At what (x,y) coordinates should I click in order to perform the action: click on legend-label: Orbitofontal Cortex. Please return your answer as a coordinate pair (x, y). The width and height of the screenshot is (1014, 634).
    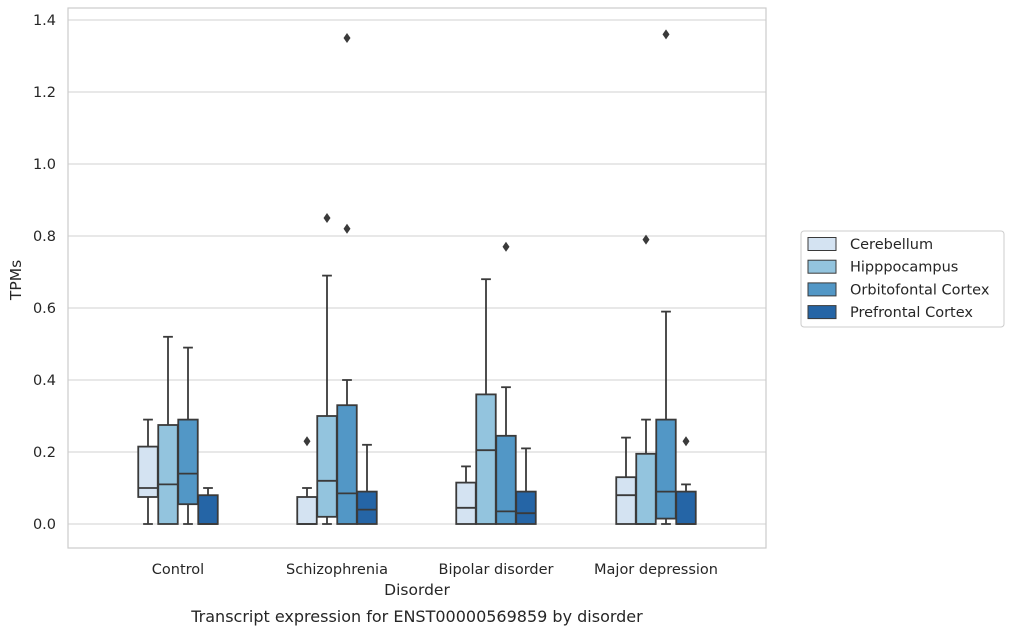
    Looking at the image, I should click on (920, 290).